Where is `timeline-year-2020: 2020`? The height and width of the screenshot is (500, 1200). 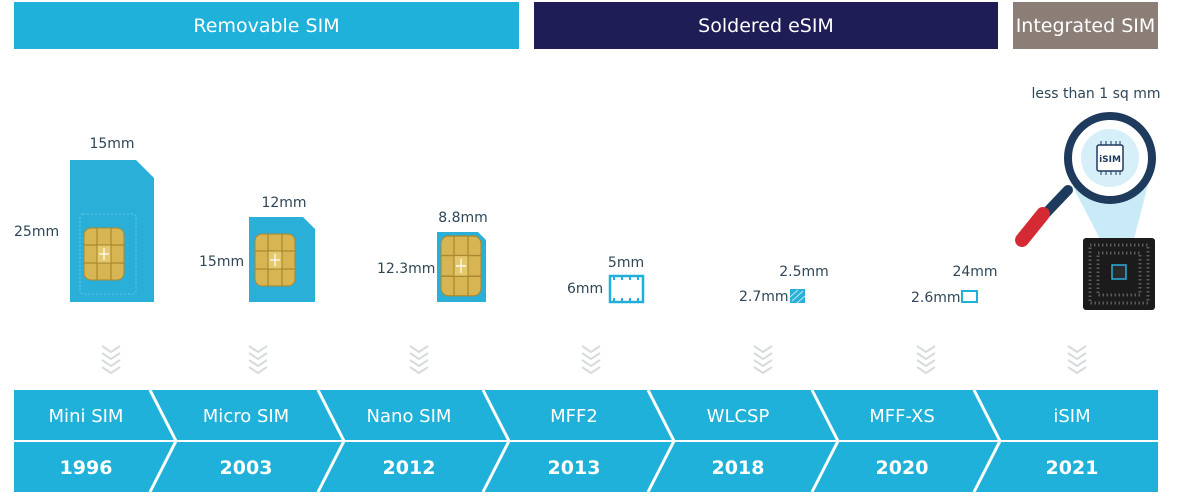 timeline-year-2020: 2020 is located at coordinates (902, 468).